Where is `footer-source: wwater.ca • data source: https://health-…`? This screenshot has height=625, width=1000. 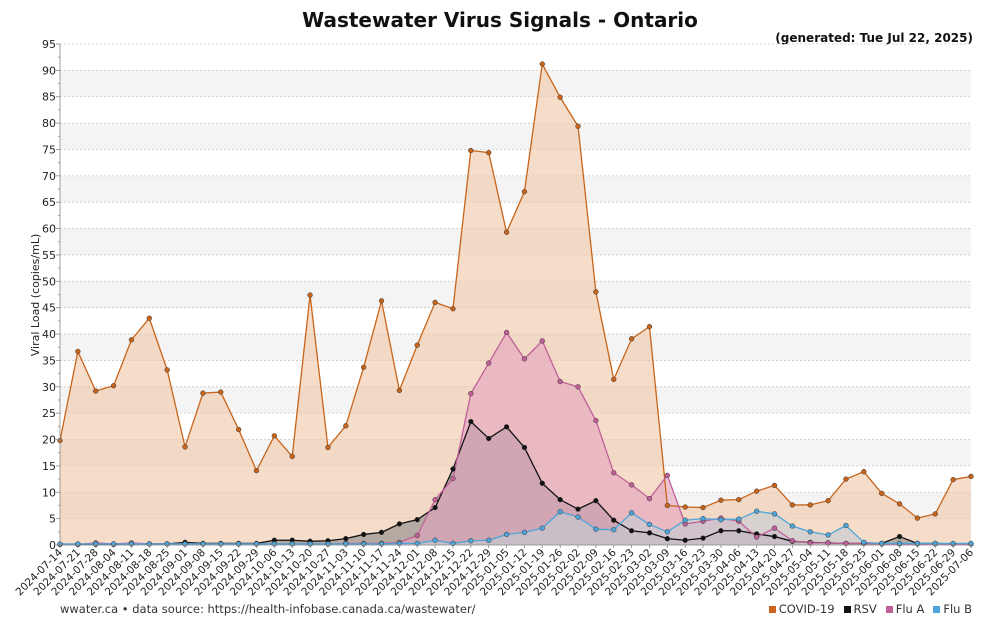
footer-source: wwater.ca • data source: https://health-… is located at coordinates (268, 609).